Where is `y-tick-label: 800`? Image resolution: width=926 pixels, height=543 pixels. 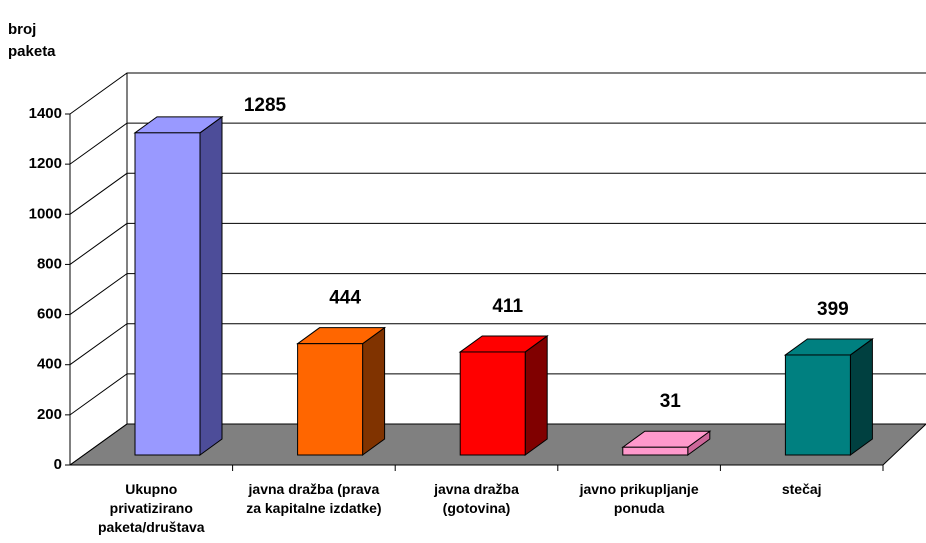 y-tick-label: 800 is located at coordinates (49, 263).